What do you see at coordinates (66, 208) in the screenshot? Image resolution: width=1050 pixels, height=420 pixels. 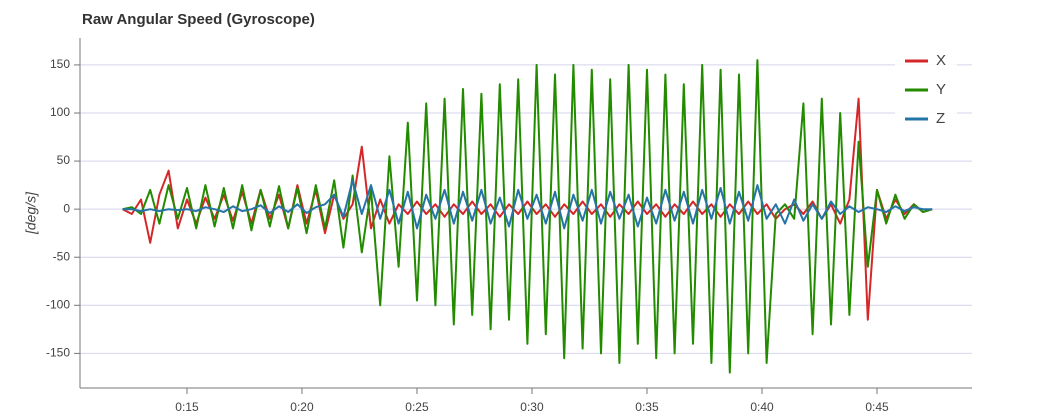 I see `y-tick-label: 0` at bounding box center [66, 208].